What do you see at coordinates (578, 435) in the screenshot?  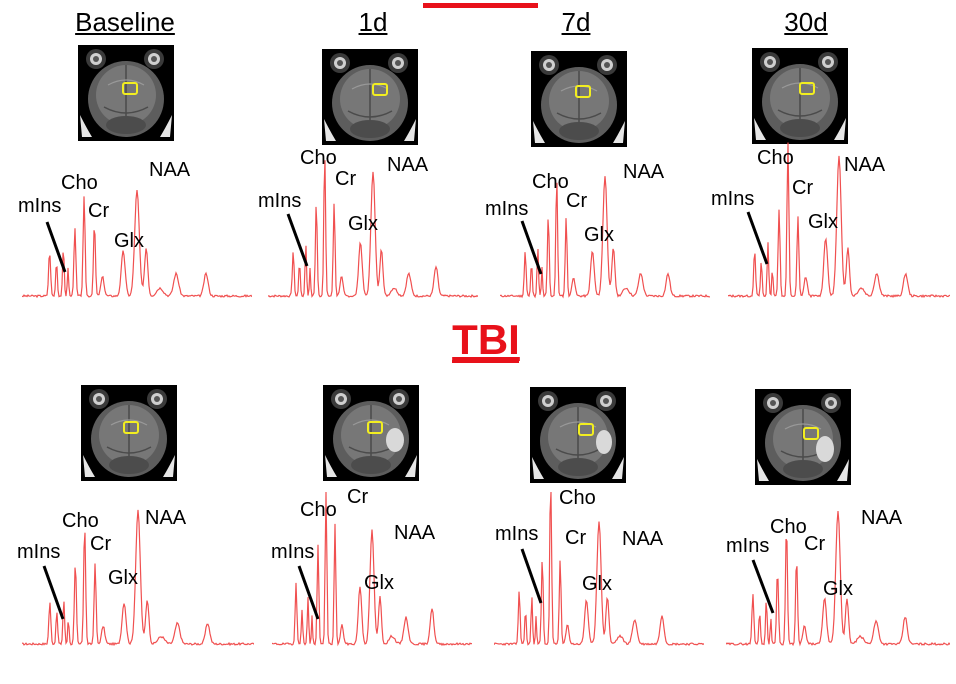 I see `mri-image-tbi-7d` at bounding box center [578, 435].